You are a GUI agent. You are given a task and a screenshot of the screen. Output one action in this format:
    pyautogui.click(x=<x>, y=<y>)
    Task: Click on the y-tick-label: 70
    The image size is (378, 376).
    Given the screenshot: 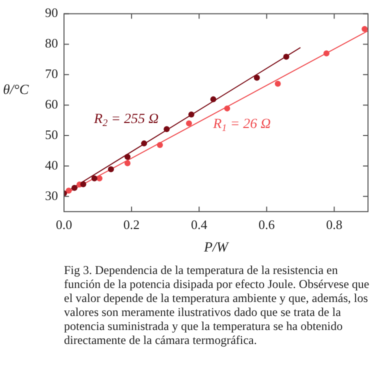 What is the action you would take?
    pyautogui.click(x=51, y=74)
    